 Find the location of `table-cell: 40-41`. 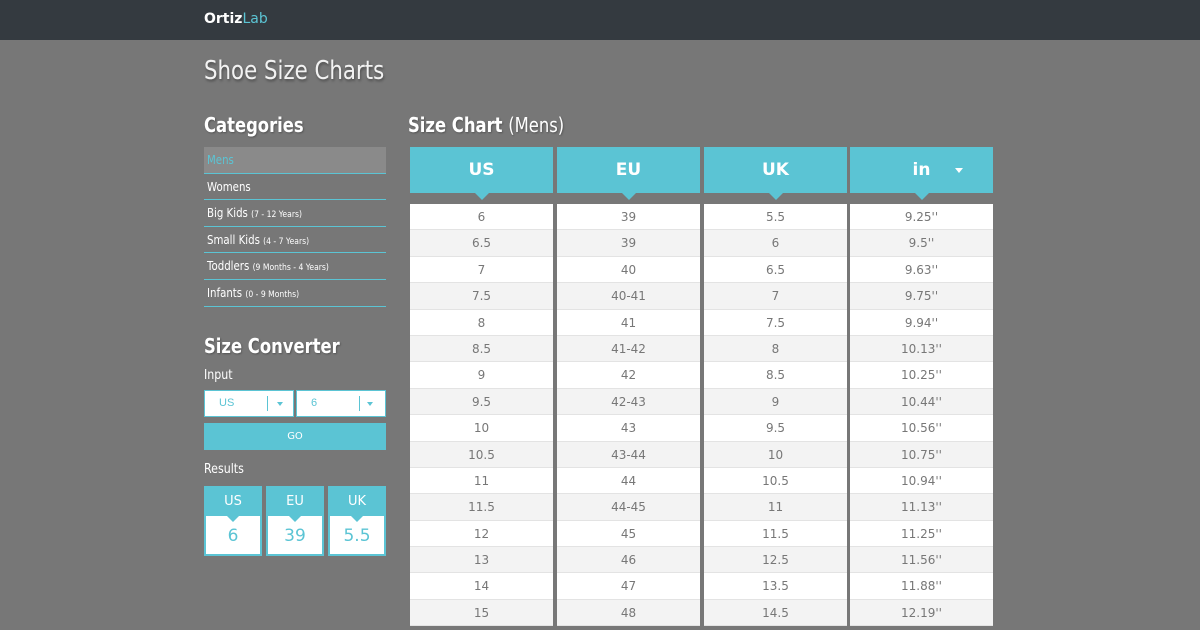

table-cell: 40-41 is located at coordinates (628, 296).